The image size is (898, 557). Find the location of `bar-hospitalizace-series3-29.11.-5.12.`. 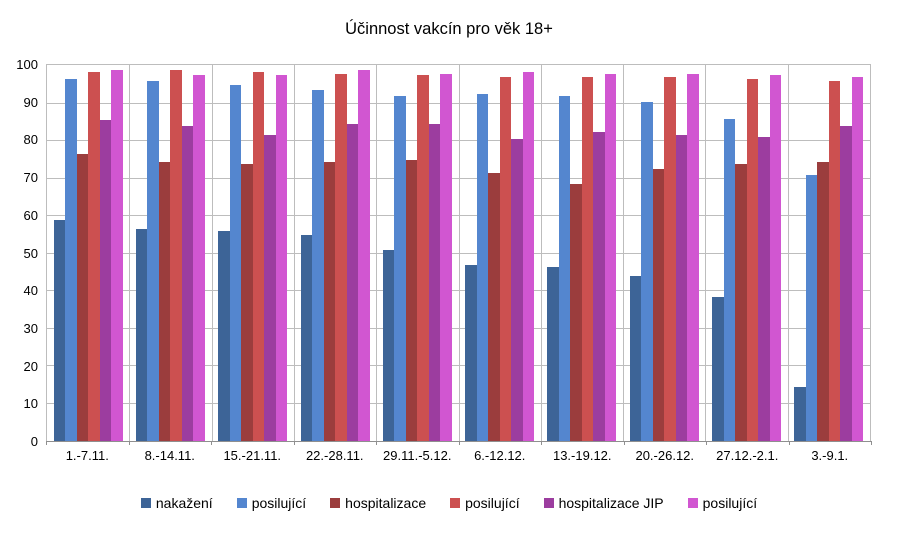

bar-hospitalizace-series3-29.11.-5.12. is located at coordinates (411, 300).